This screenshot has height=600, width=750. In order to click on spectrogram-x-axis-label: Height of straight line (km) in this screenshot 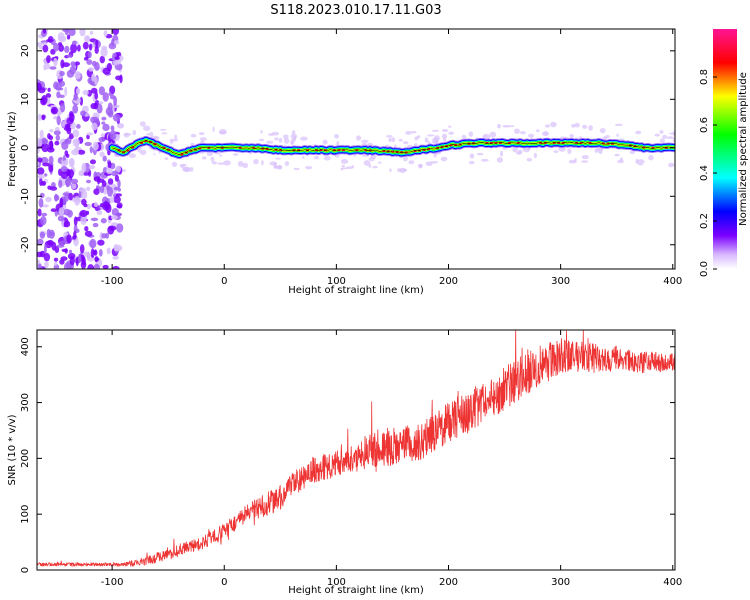, I will do `click(356, 290)`.